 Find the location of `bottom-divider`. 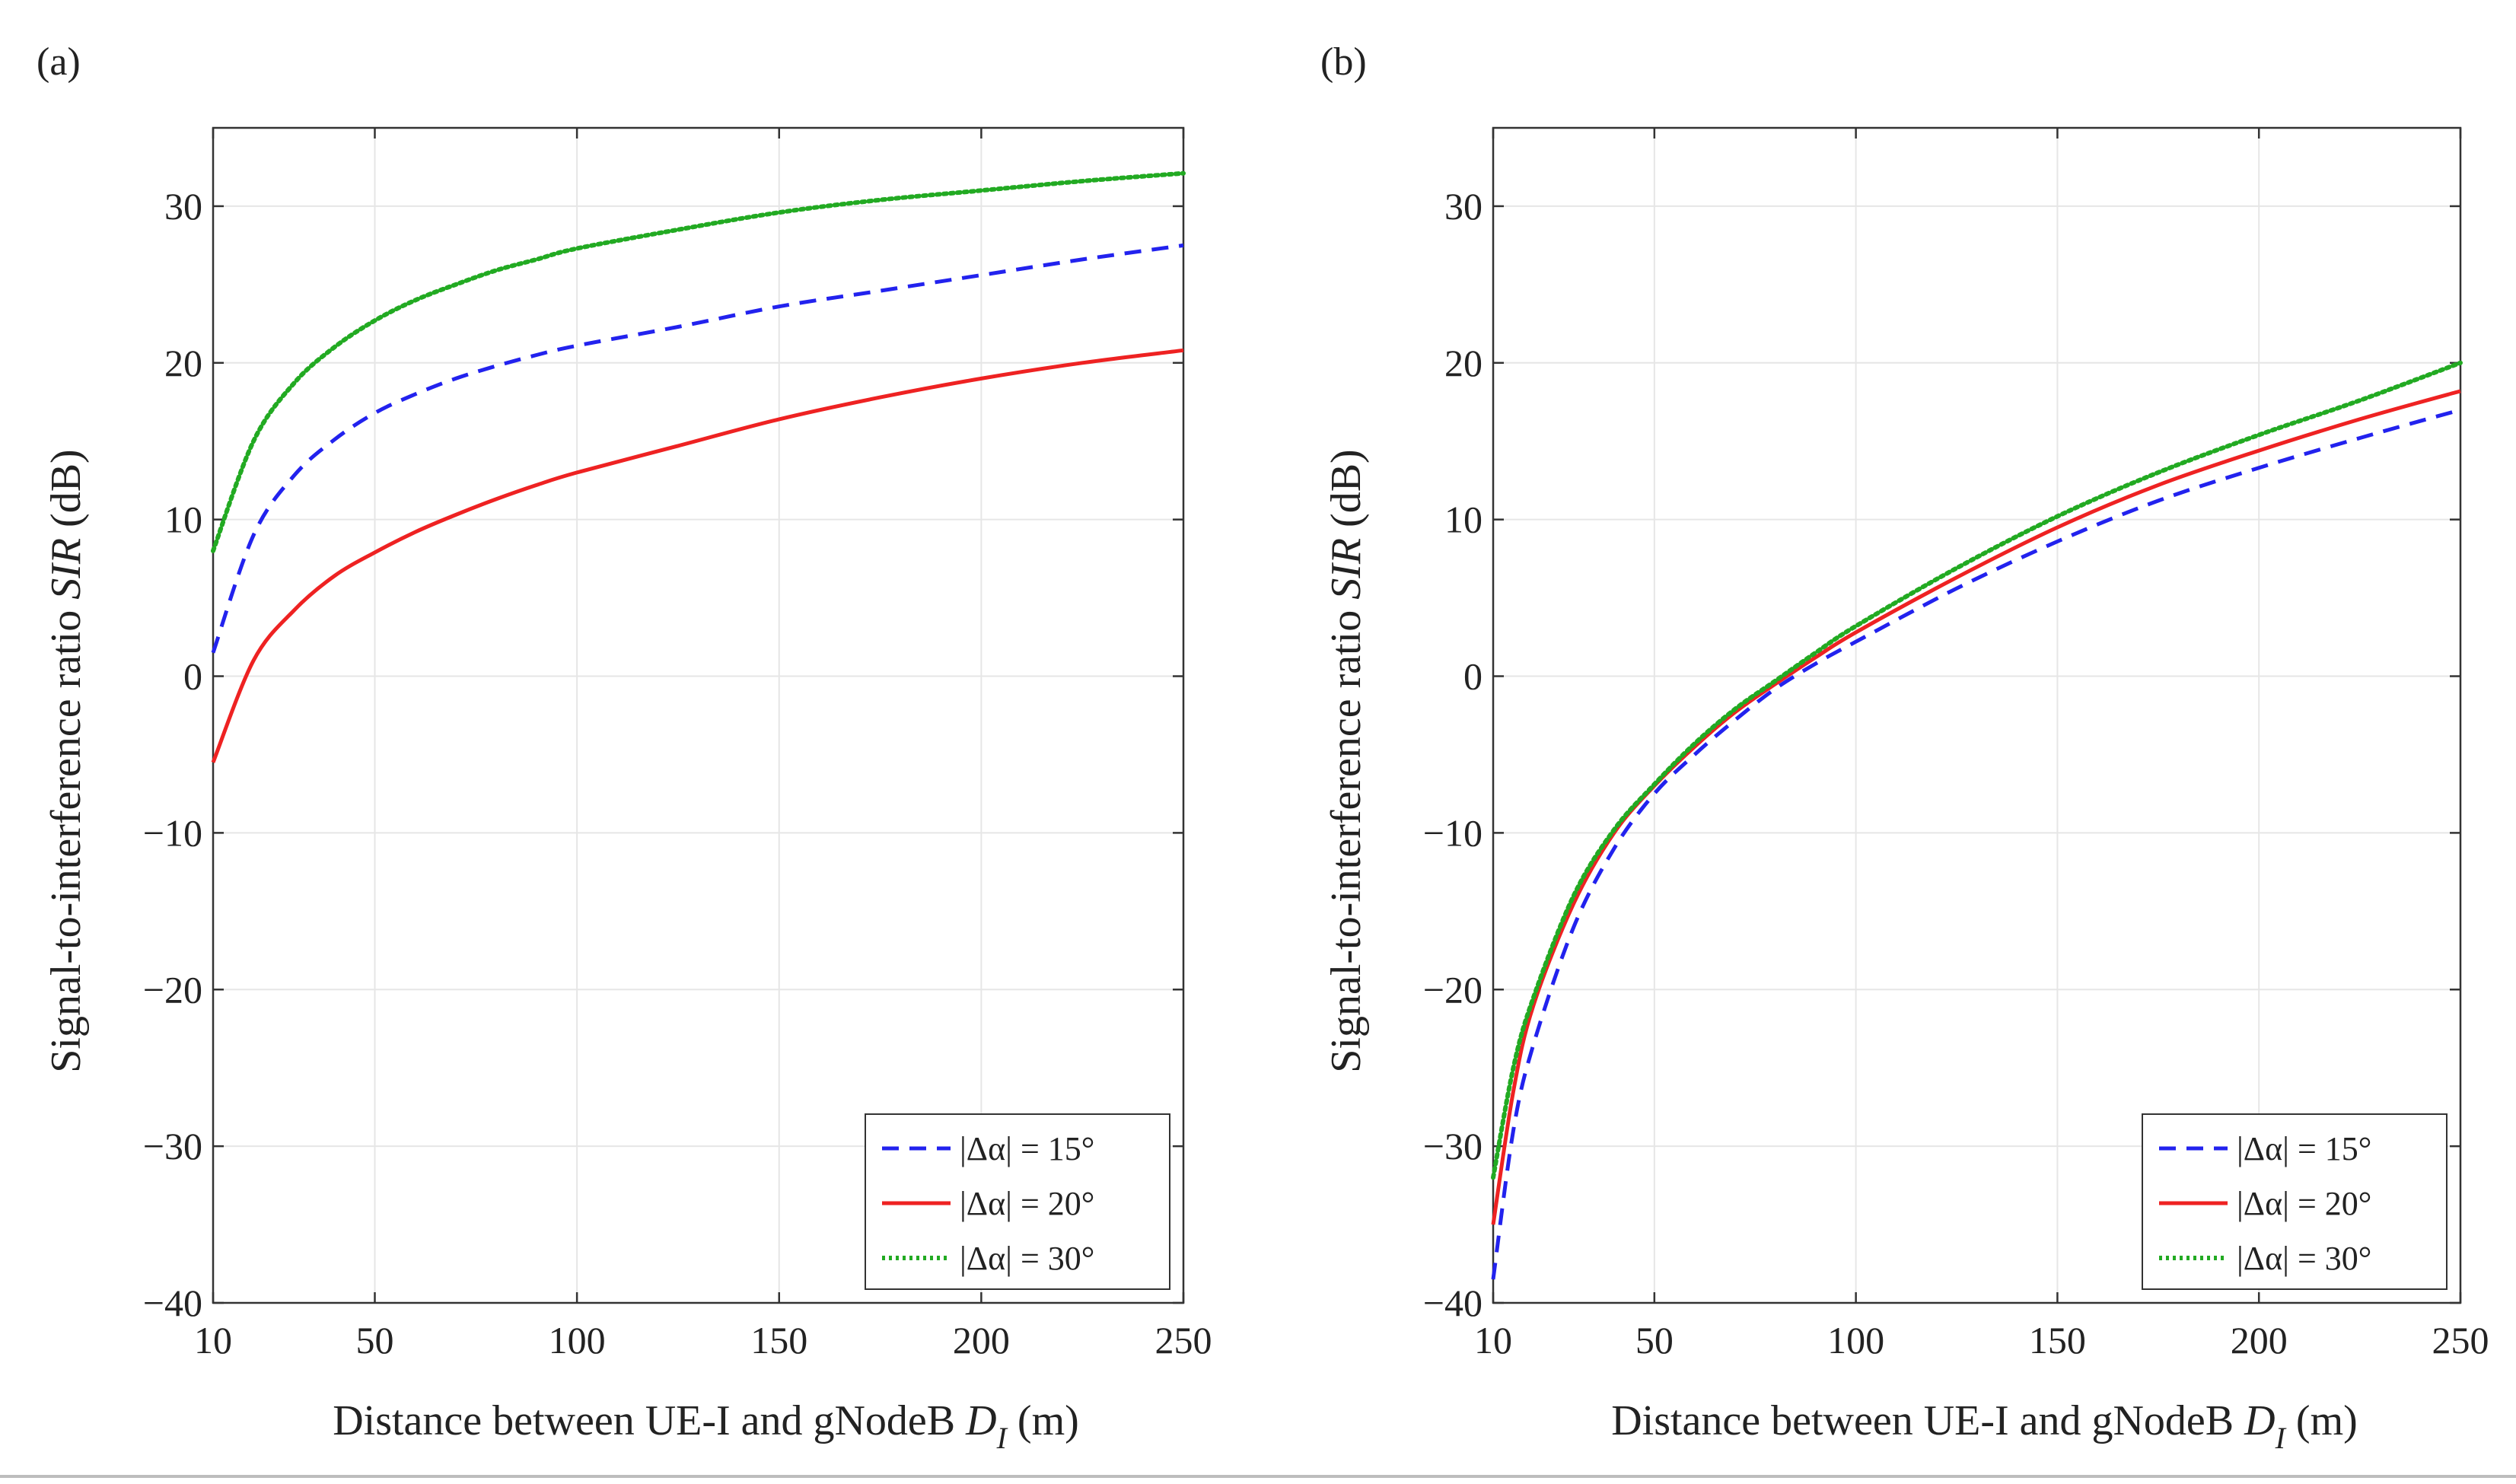

bottom-divider is located at coordinates (1258, 1477).